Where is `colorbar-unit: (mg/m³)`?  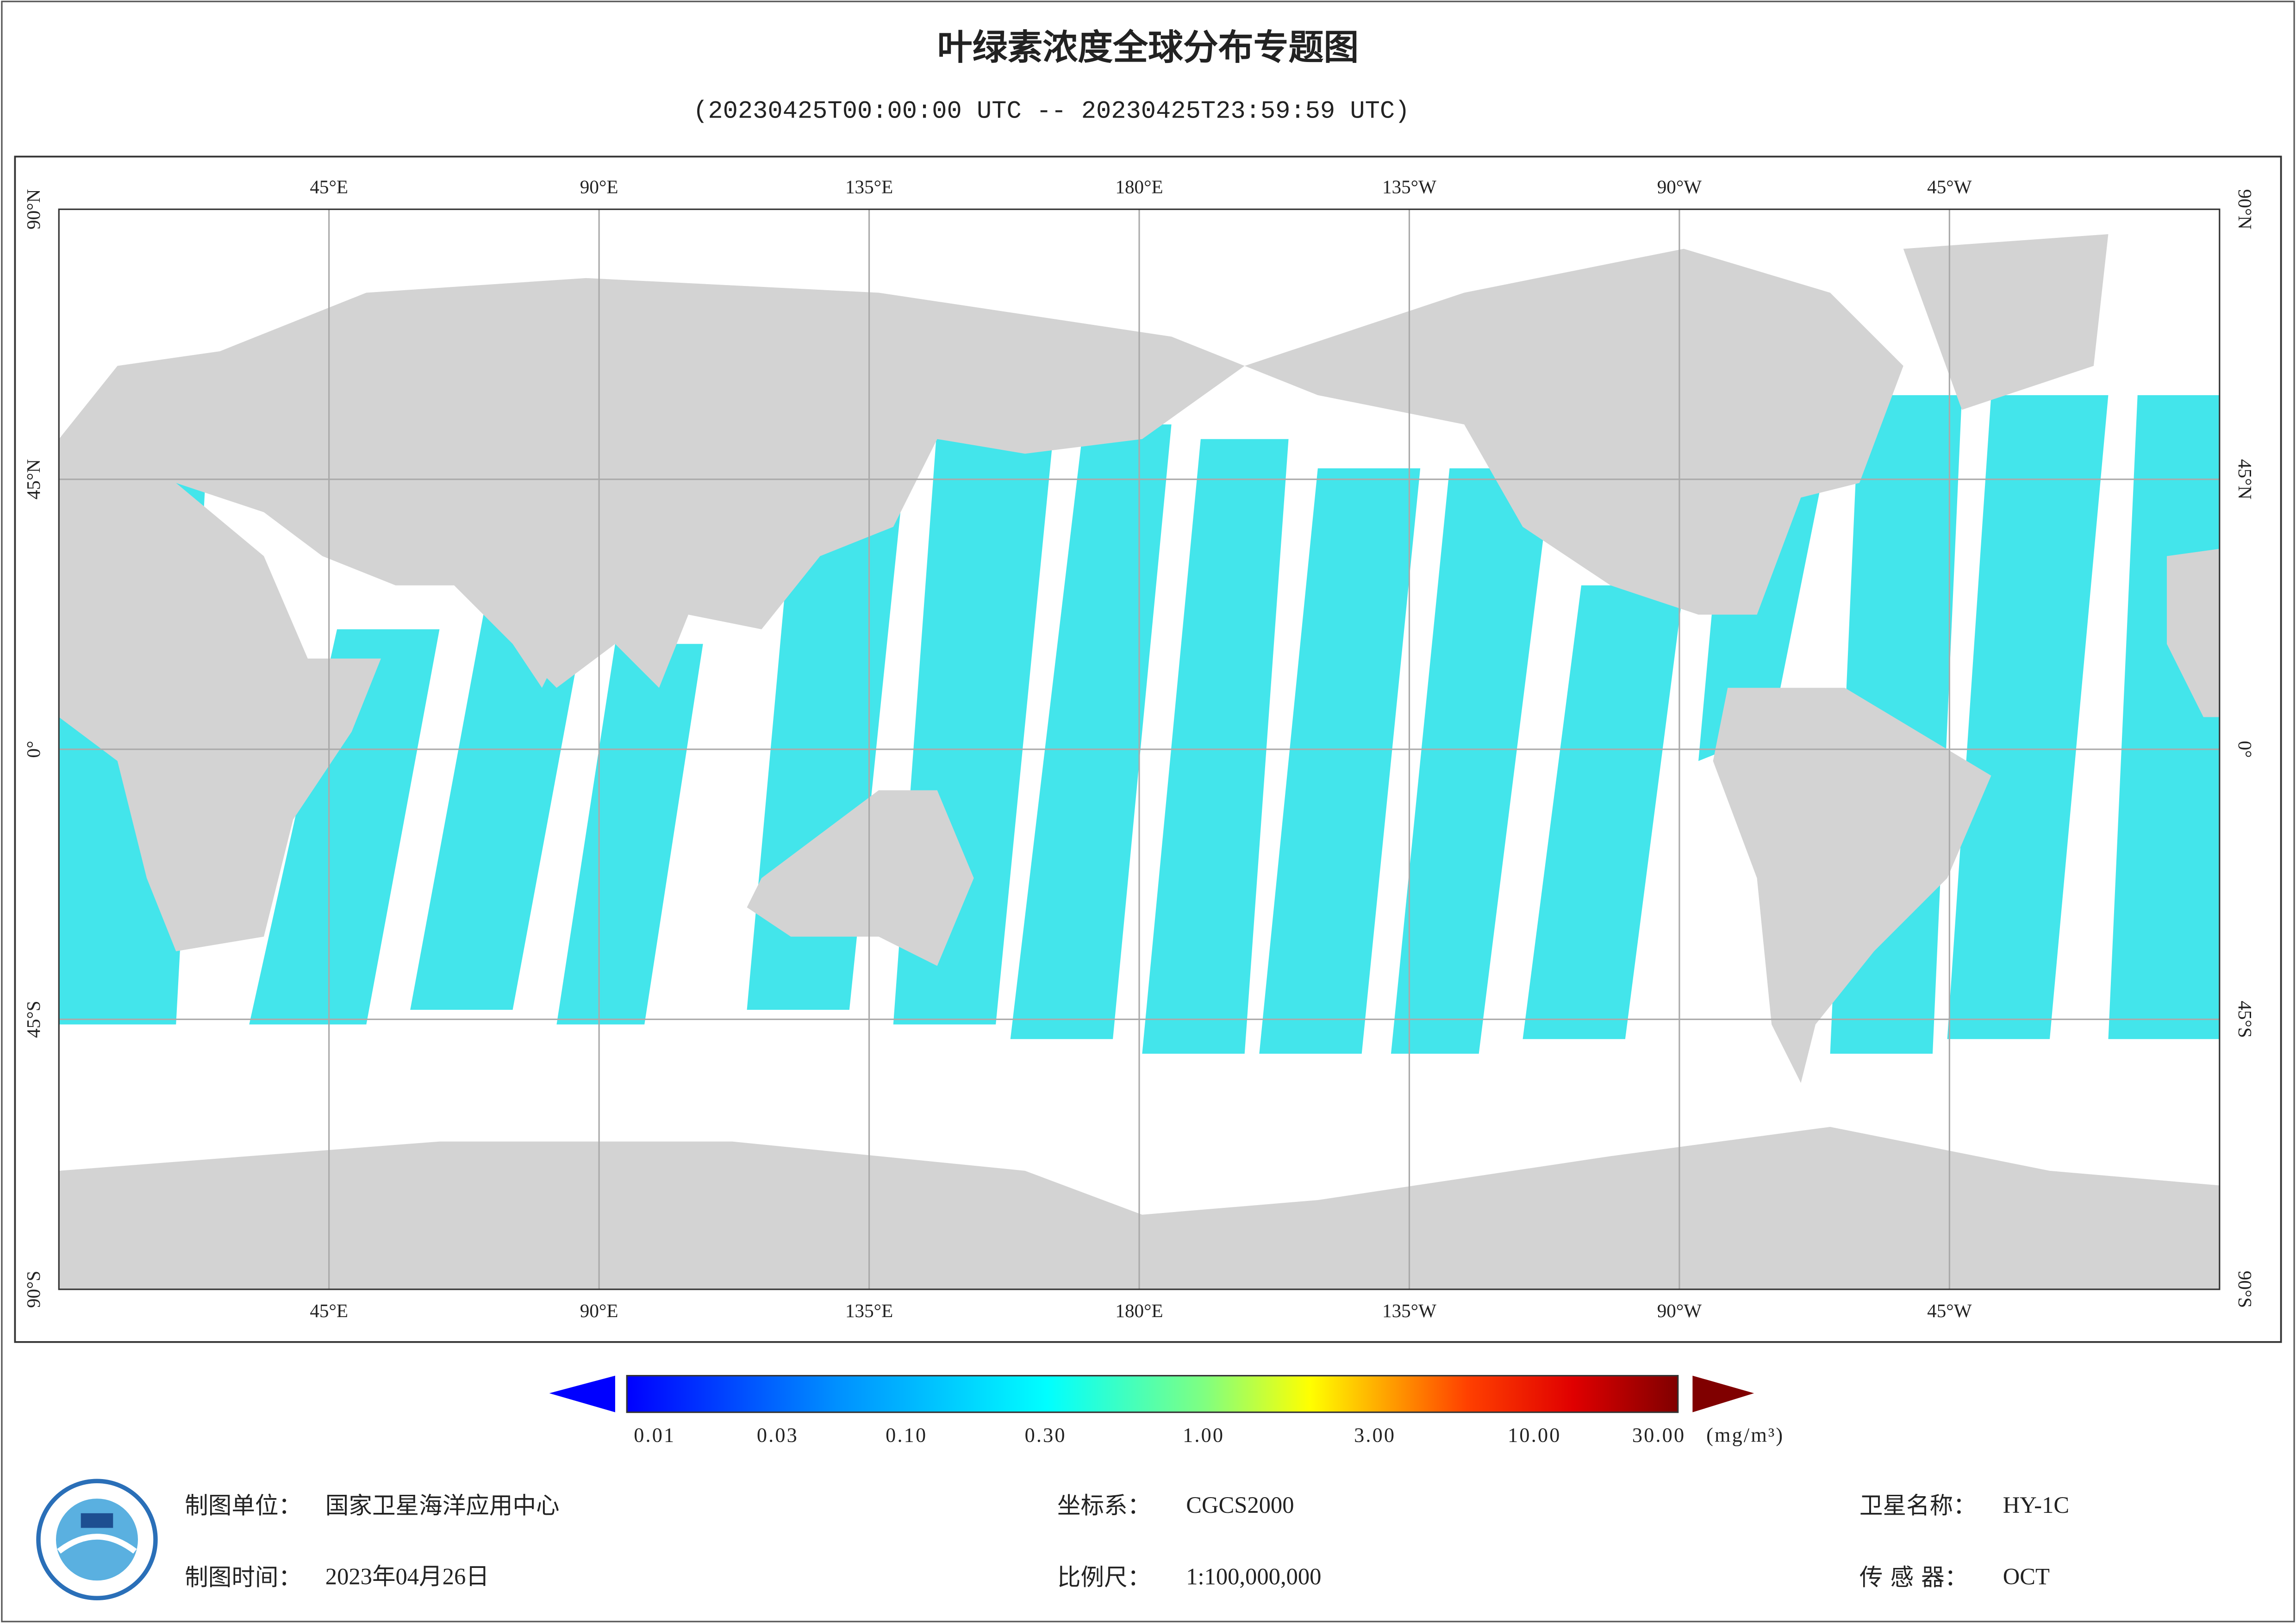
colorbar-unit: (mg/m³) is located at coordinates (1745, 1435).